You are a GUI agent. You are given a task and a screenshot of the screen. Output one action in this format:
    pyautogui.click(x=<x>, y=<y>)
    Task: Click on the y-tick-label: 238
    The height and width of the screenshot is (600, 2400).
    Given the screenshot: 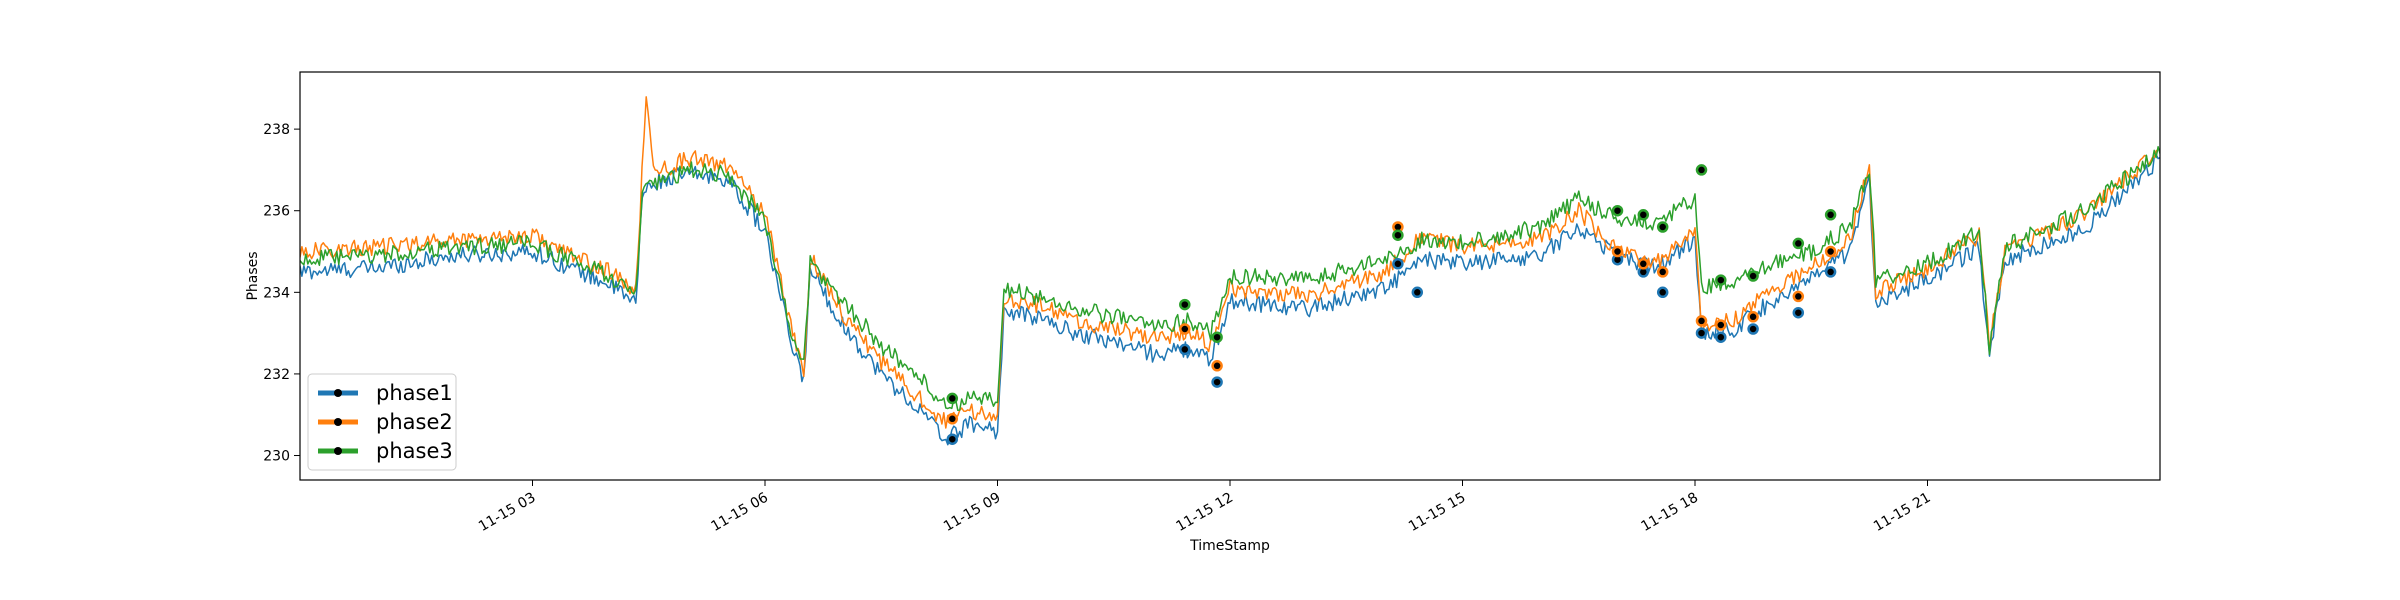 What is the action you would take?
    pyautogui.click(x=276, y=130)
    